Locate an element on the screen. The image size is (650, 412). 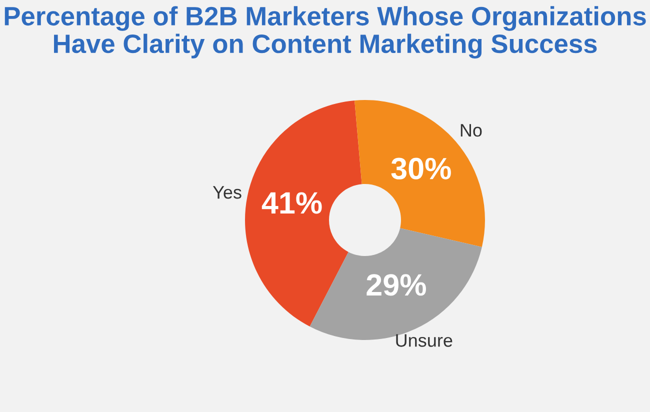
slice-label: No is located at coordinates (471, 130).